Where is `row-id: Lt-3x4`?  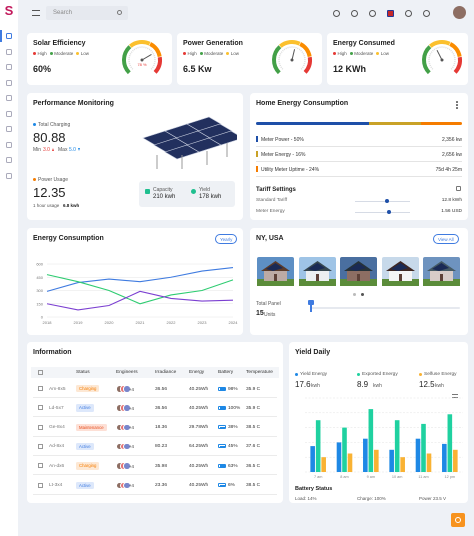 row-id: Lt-3x4 is located at coordinates (56, 485).